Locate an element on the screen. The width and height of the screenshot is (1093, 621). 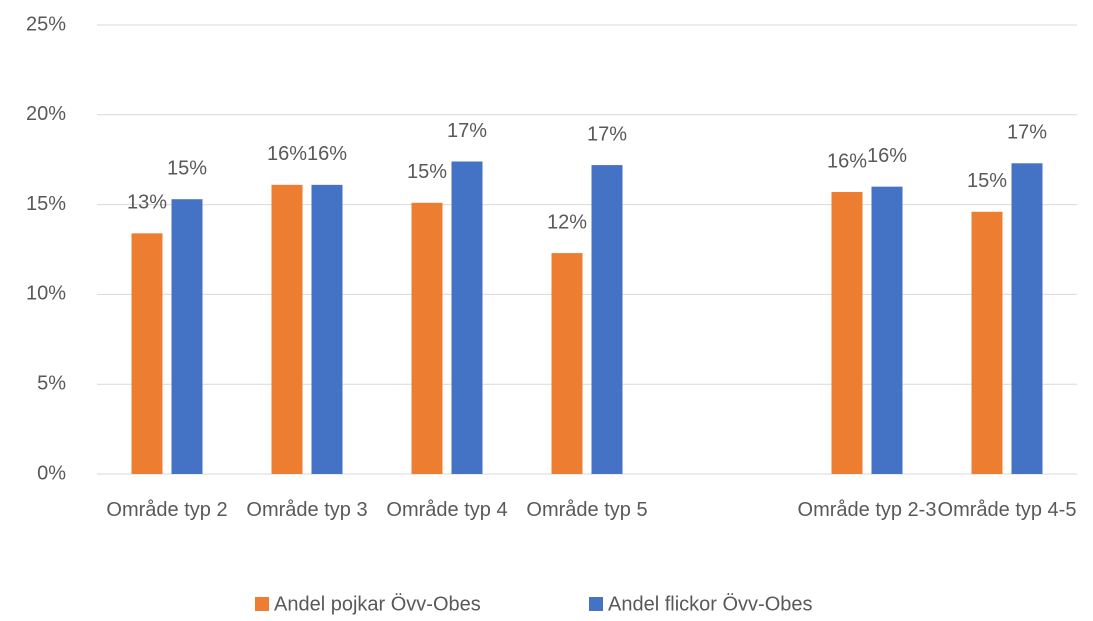
x-tick-label: Område typ 2-3 is located at coordinates (867, 510).